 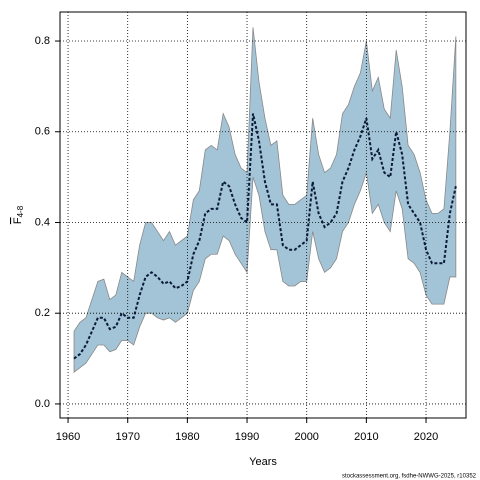 What do you see at coordinates (187, 437) in the screenshot?
I see `x-tick-label: 1980` at bounding box center [187, 437].